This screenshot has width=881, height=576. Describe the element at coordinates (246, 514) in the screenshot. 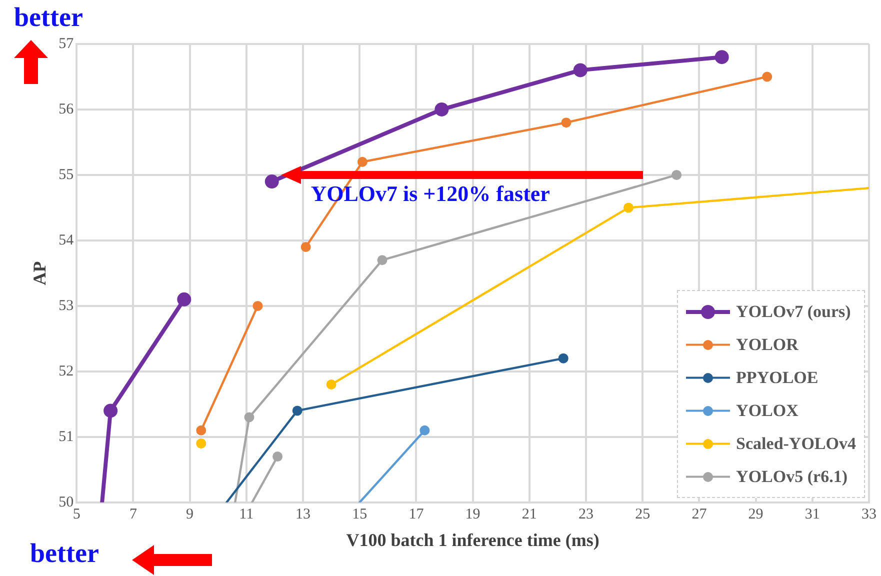

I see `x-tick-label: 11` at that location.